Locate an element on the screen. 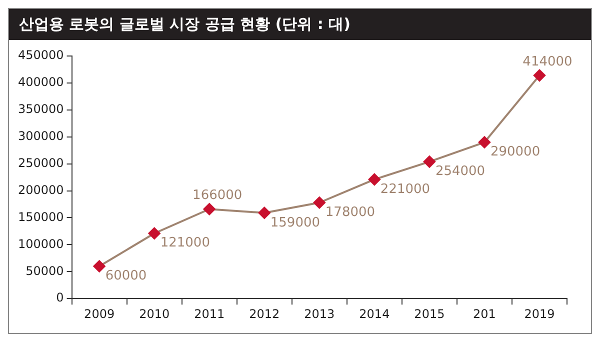  y-tick-label: 200000 is located at coordinates (41, 189).